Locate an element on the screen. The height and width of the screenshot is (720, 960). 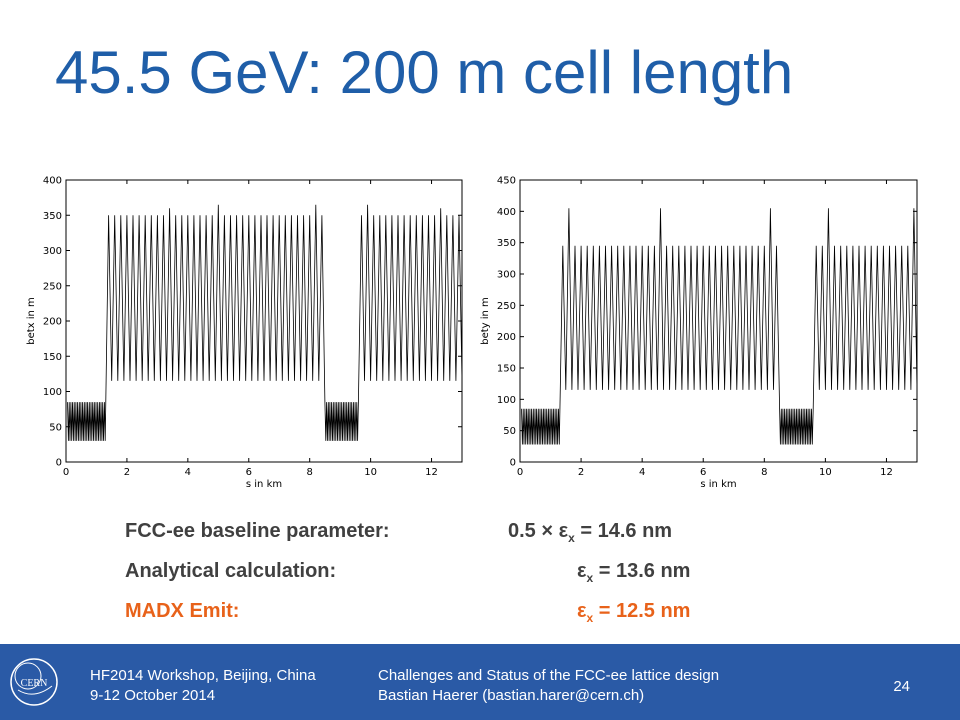
y-tick-label: 450 is located at coordinates (506, 181).